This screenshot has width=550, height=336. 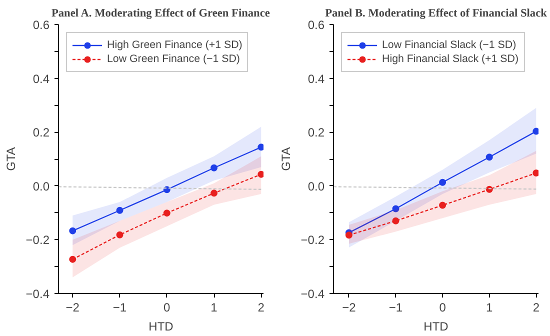 What do you see at coordinates (160, 14) in the screenshot?
I see `chart-title: Panel A. Moderating Effect of Green Finance` at bounding box center [160, 14].